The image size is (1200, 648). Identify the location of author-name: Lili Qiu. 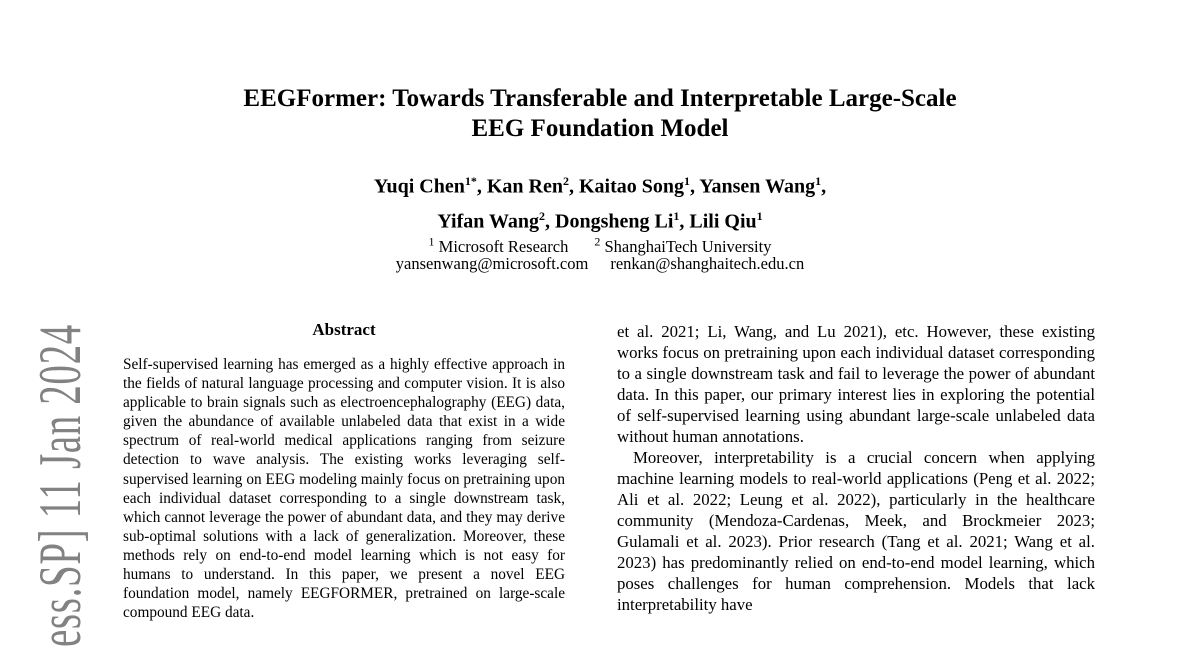
(723, 221).